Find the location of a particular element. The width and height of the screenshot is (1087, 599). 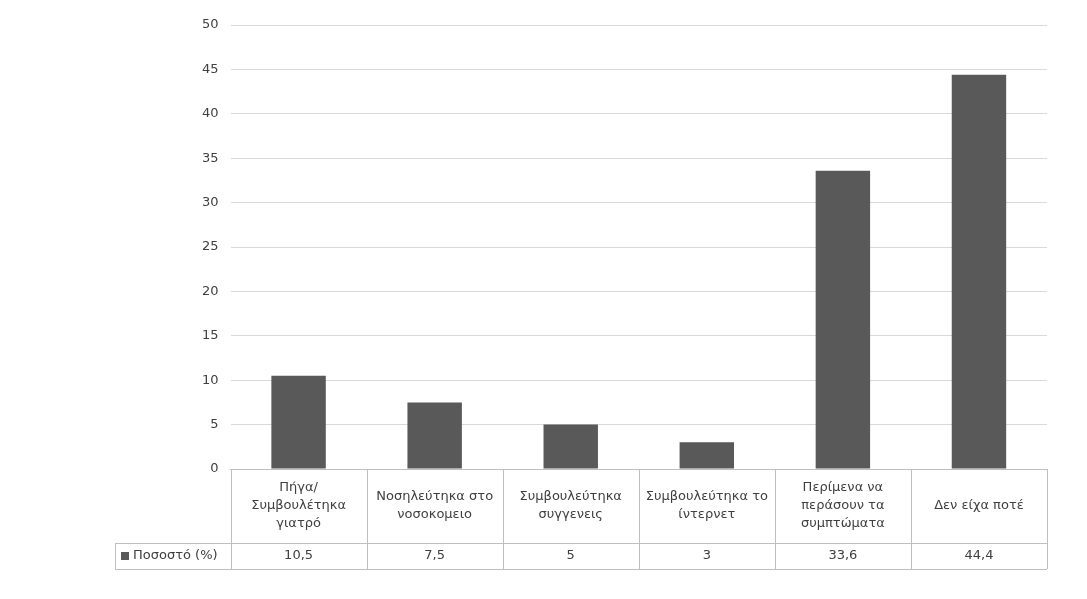

x-tick-label: Περίμενα να περάσουν τα συμπτώματα is located at coordinates (842, 505).